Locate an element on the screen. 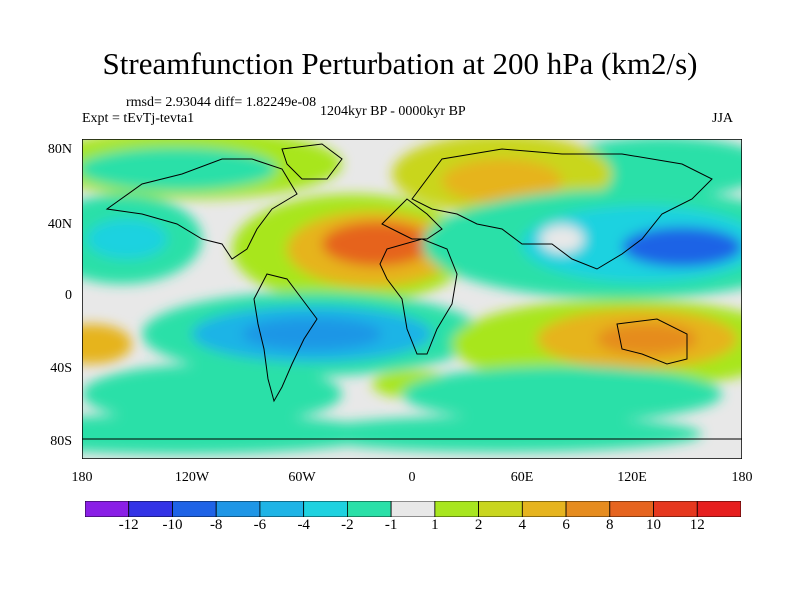  lon-tick-60w: 60W is located at coordinates (302, 477).